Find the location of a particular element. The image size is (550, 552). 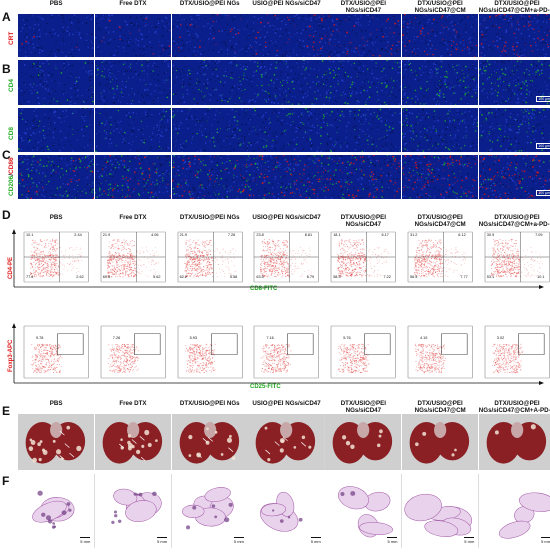

if-col-header-4: DTX/USIO@PEI NGs/siCD47 is located at coordinates (363, 7).